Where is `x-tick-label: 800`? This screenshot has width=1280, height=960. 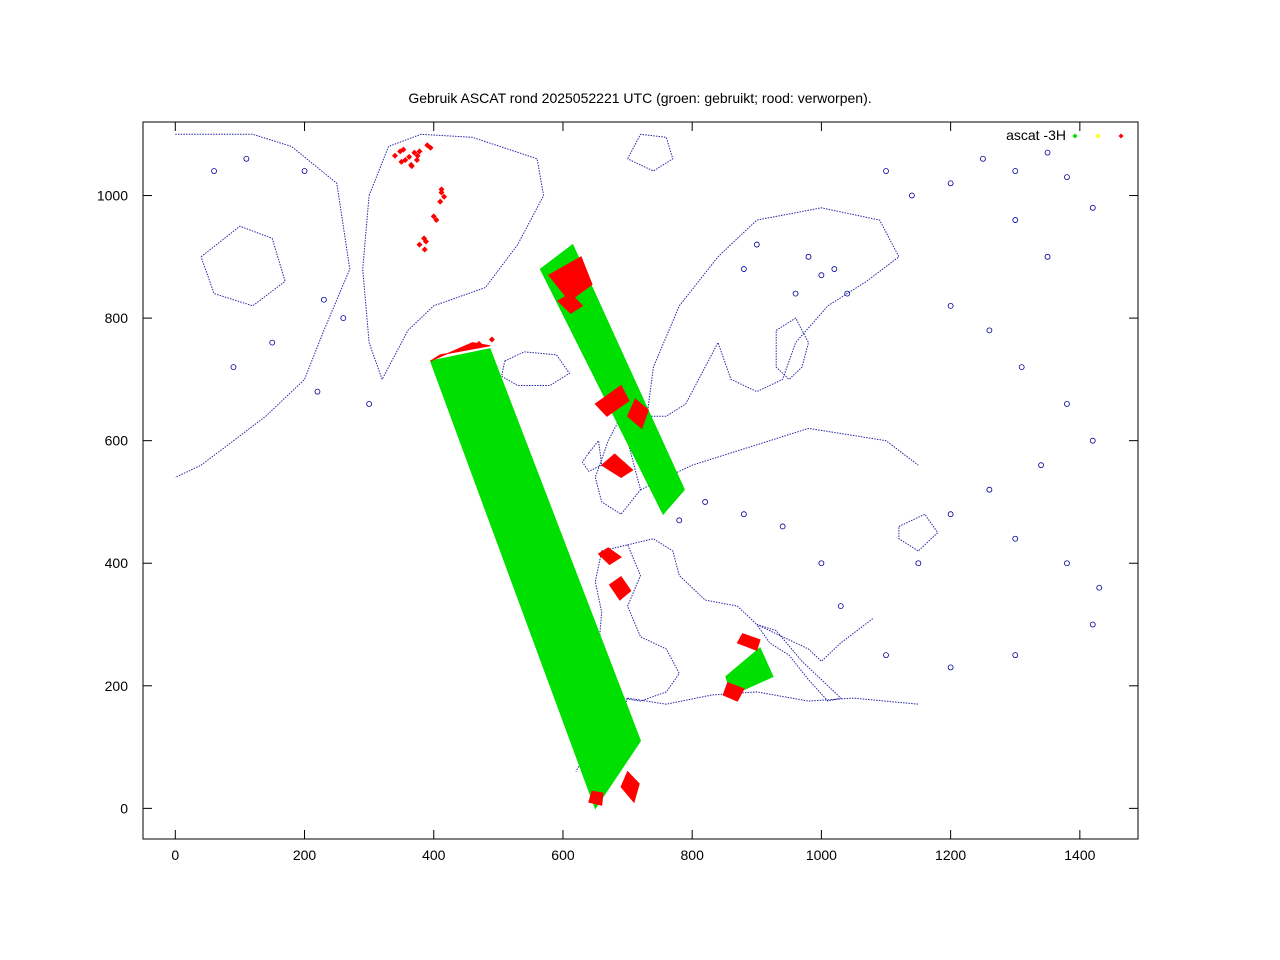 x-tick-label: 800 is located at coordinates (693, 855).